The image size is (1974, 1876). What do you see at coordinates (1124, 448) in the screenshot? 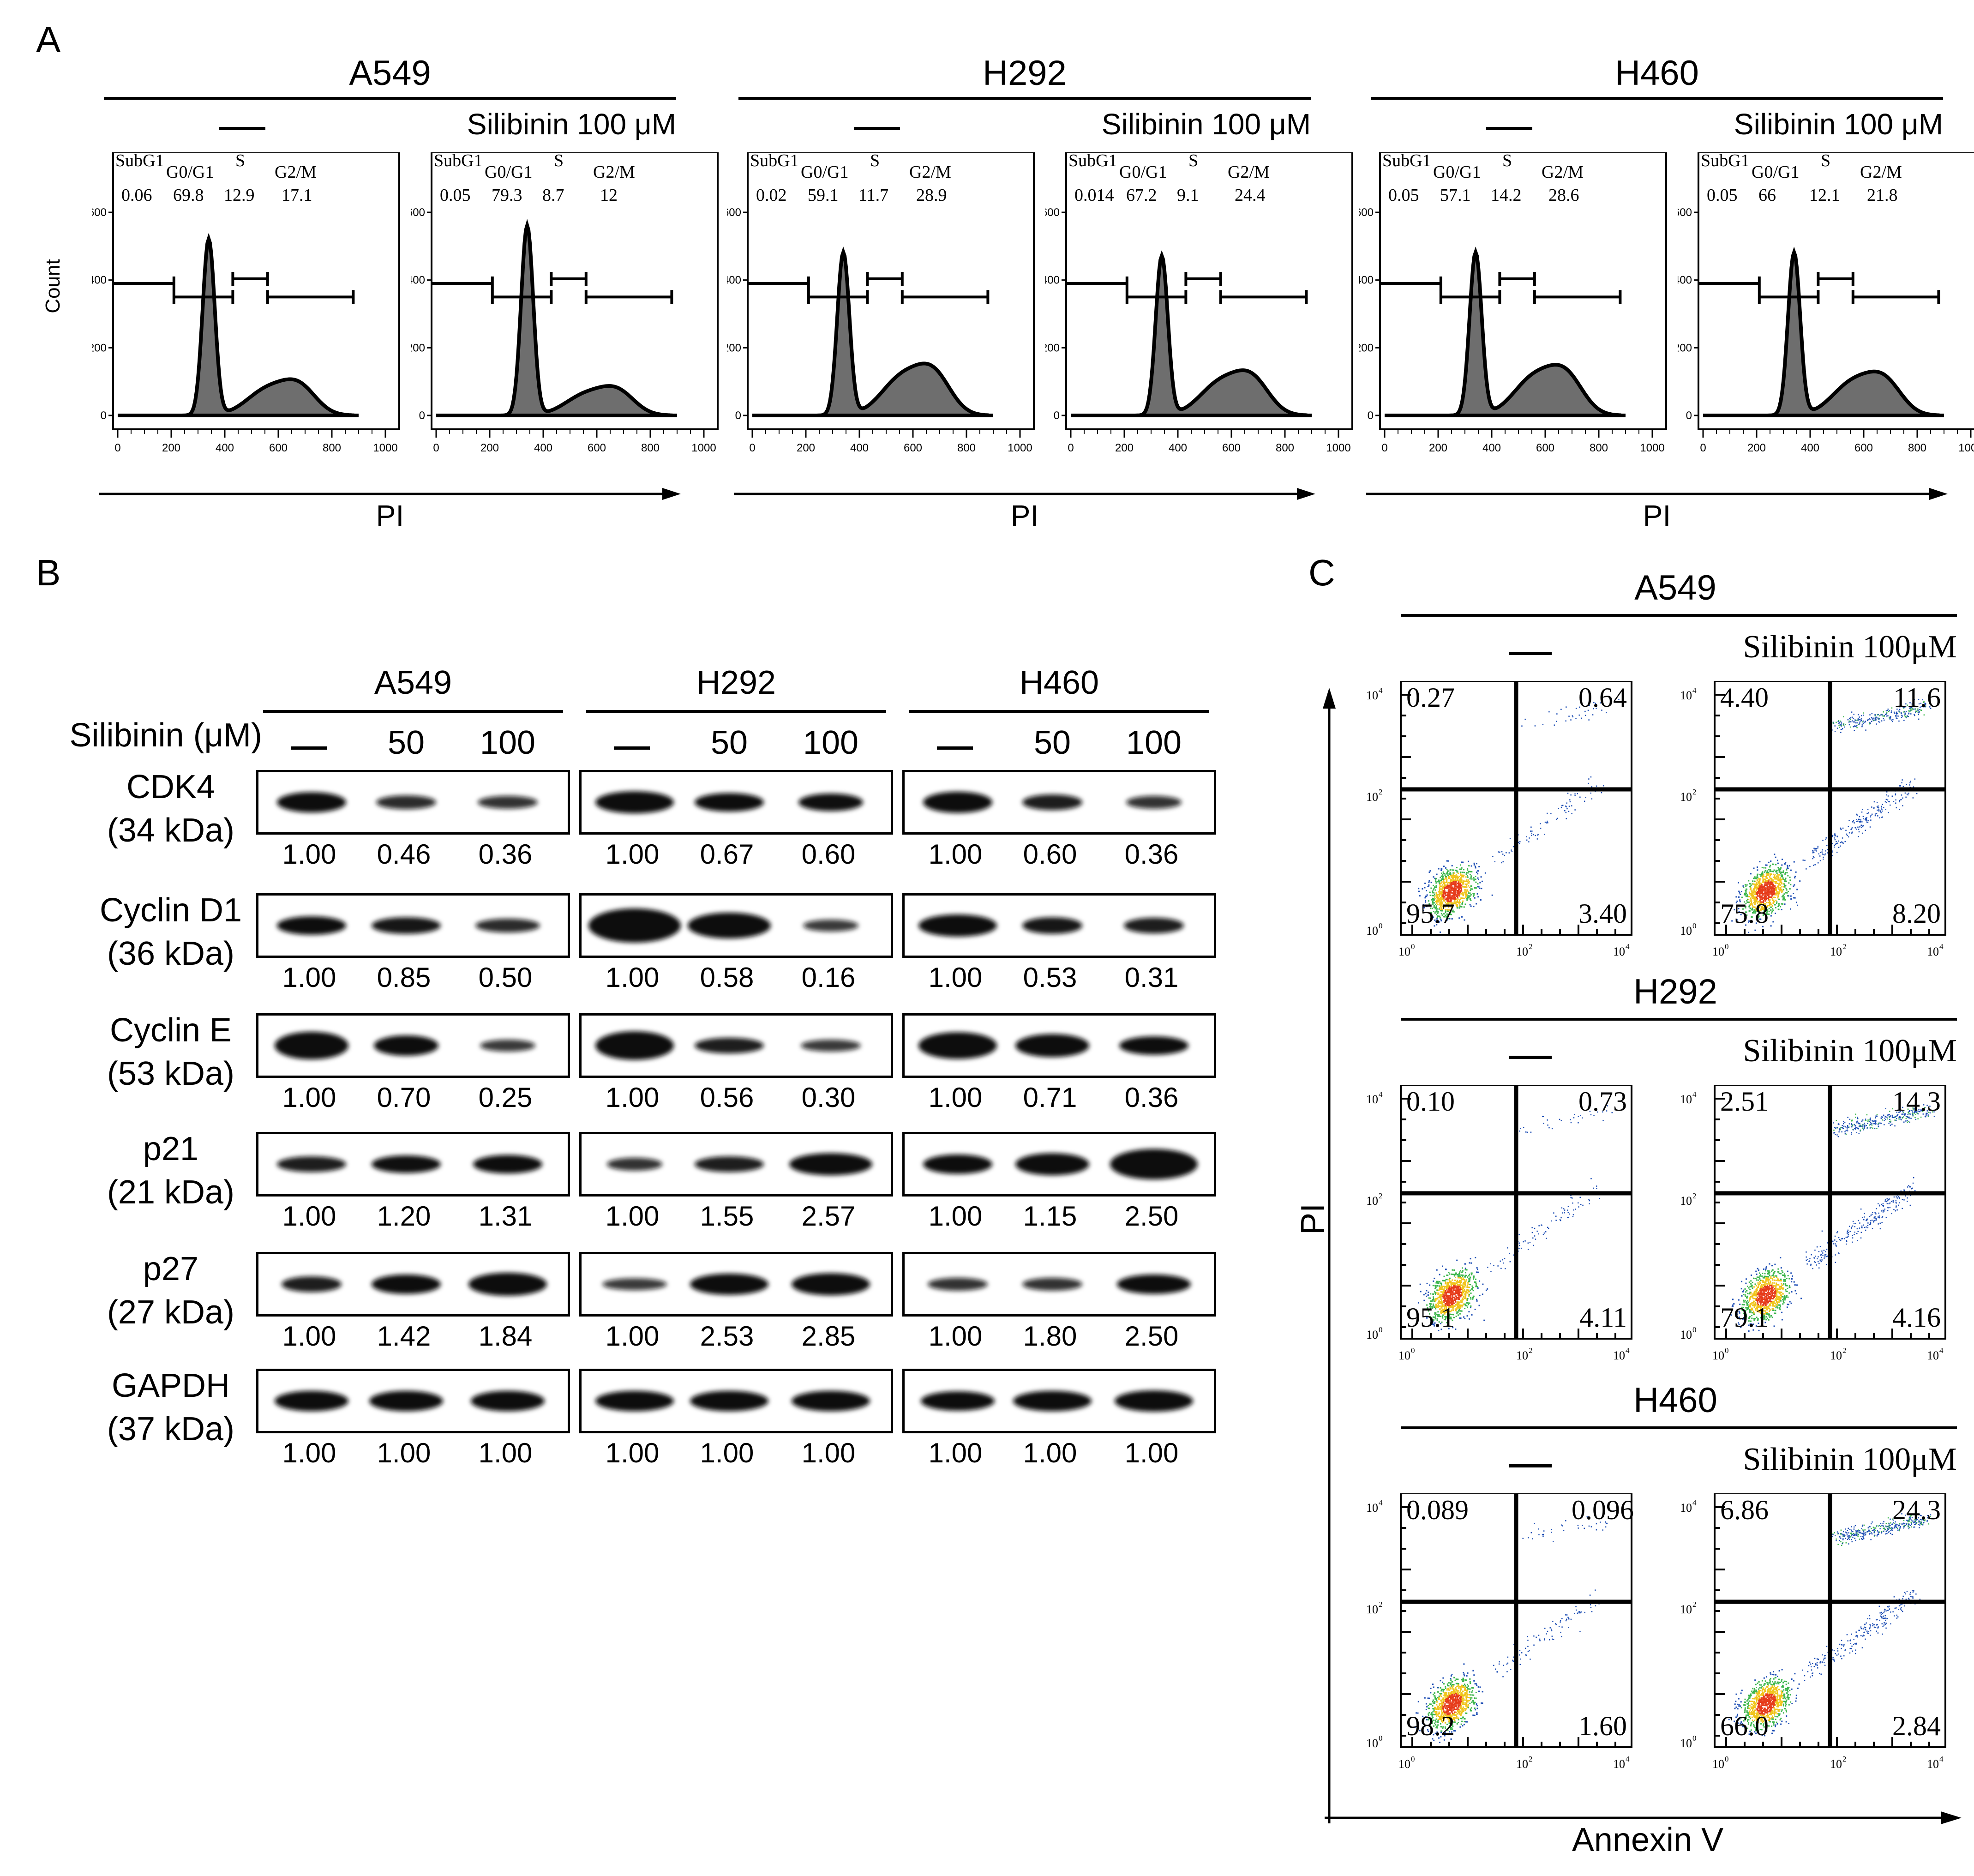
I see `x-tick-label: 200` at bounding box center [1124, 448].